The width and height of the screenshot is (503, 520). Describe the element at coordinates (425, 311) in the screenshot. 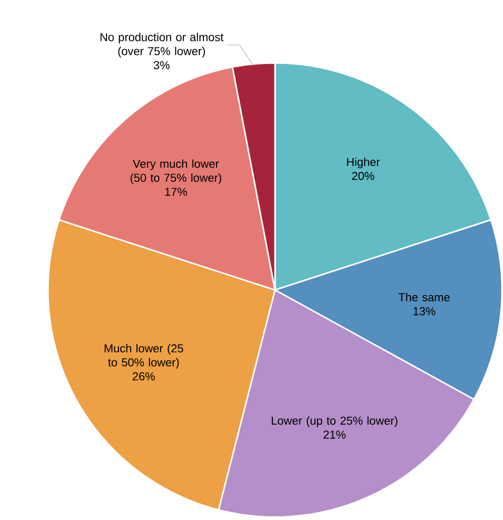

I see `data-label: 13%` at that location.